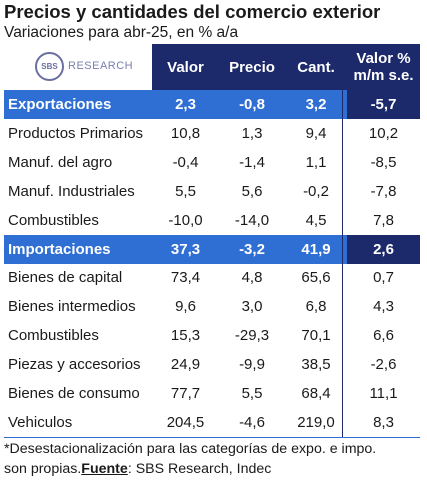 The width and height of the screenshot is (427, 481). Describe the element at coordinates (383, 133) in the screenshot. I see `cell-valor-mm: 10,2` at that location.